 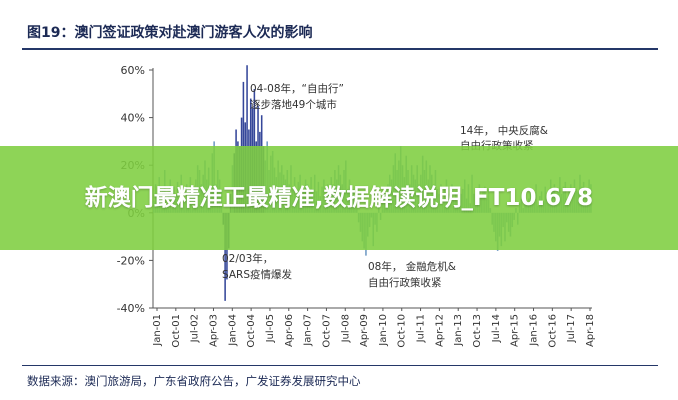 What do you see at coordinates (458, 330) in the screenshot?
I see `x-tick-label: Jan-13` at bounding box center [458, 330].